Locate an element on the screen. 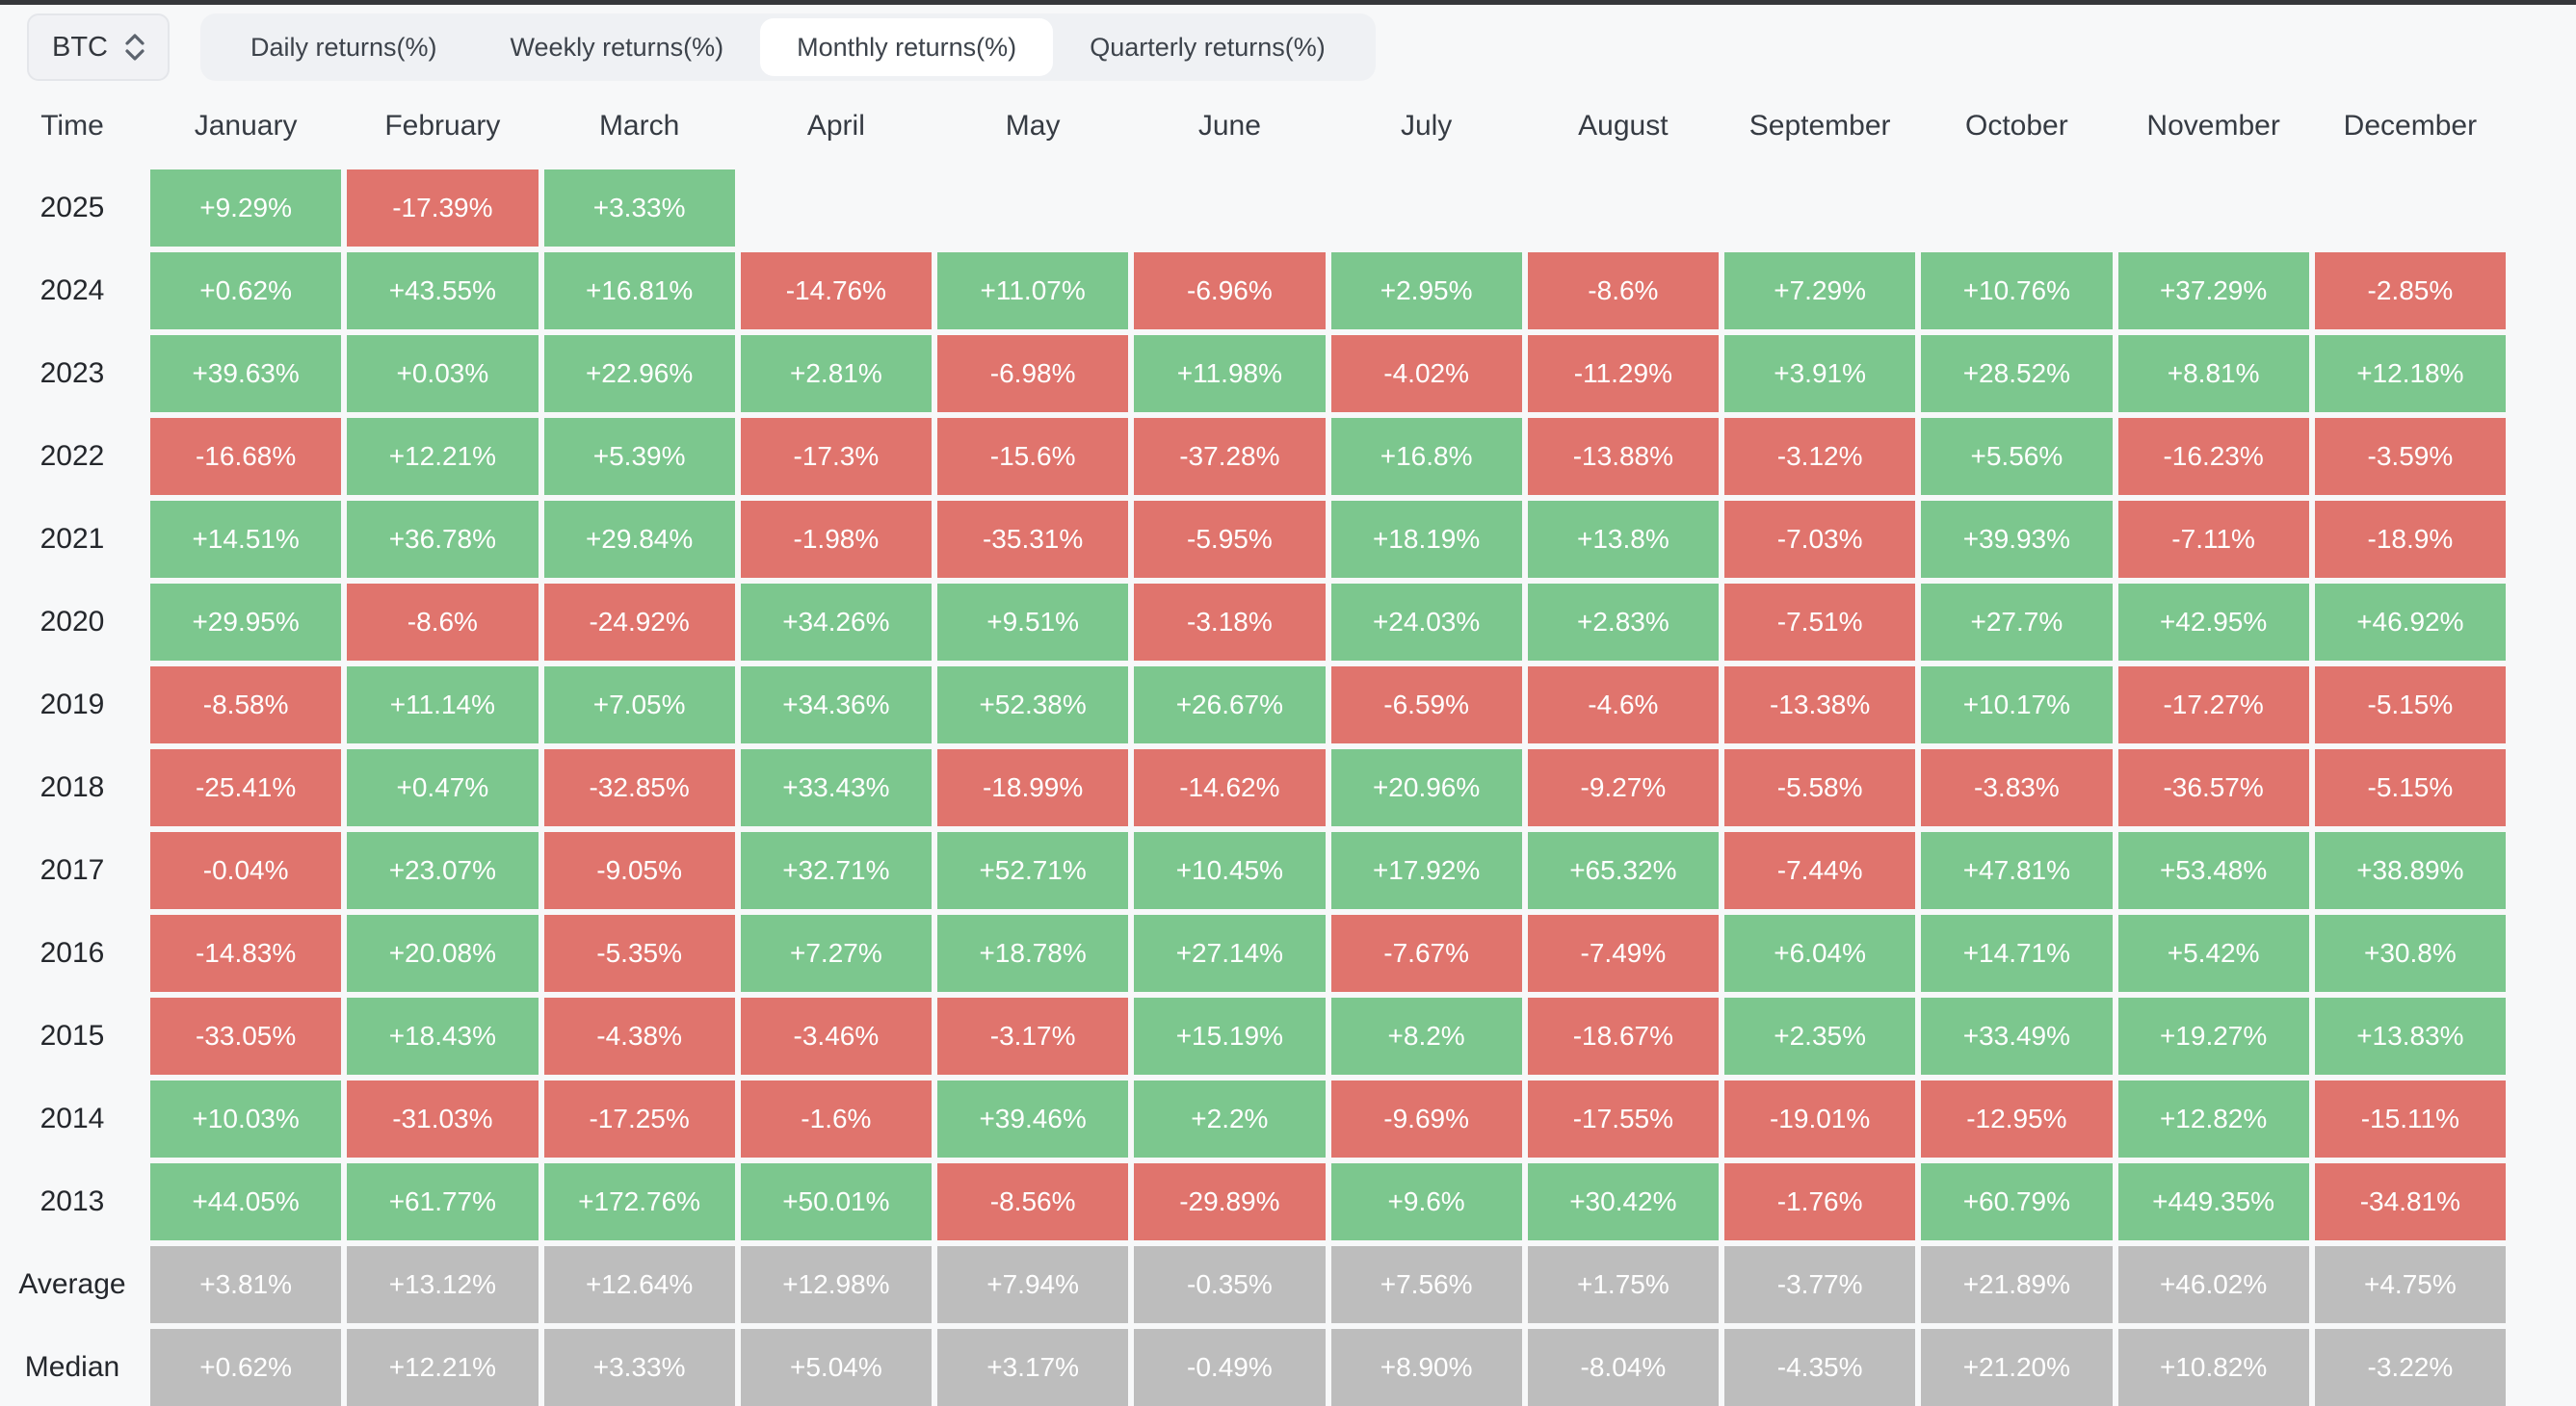 The height and width of the screenshot is (1406, 2576). return-cell: +26.67% is located at coordinates (1230, 704).